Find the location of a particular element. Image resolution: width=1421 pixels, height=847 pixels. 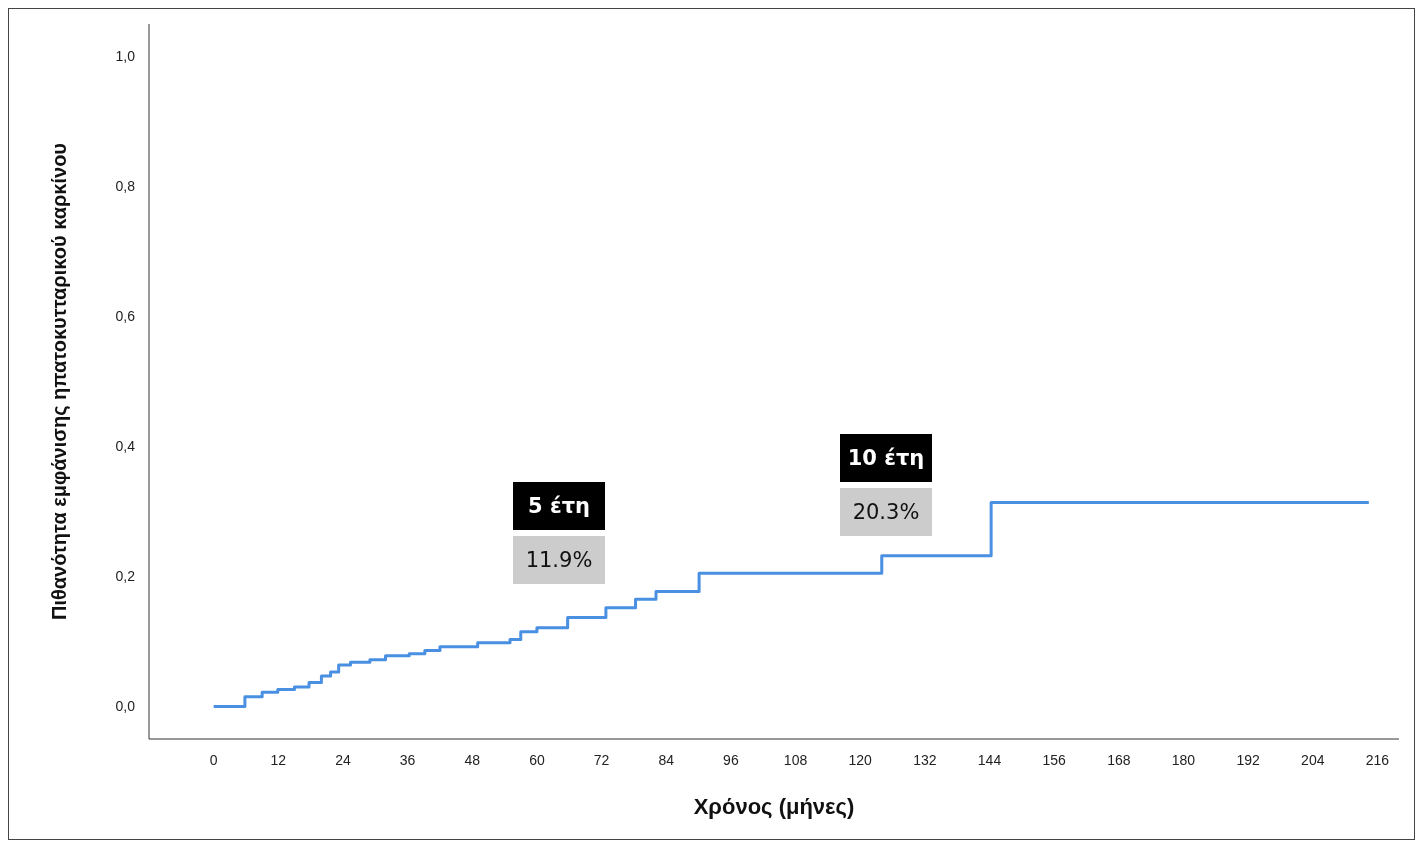

annotation: 5 έτη is located at coordinates (559, 506).